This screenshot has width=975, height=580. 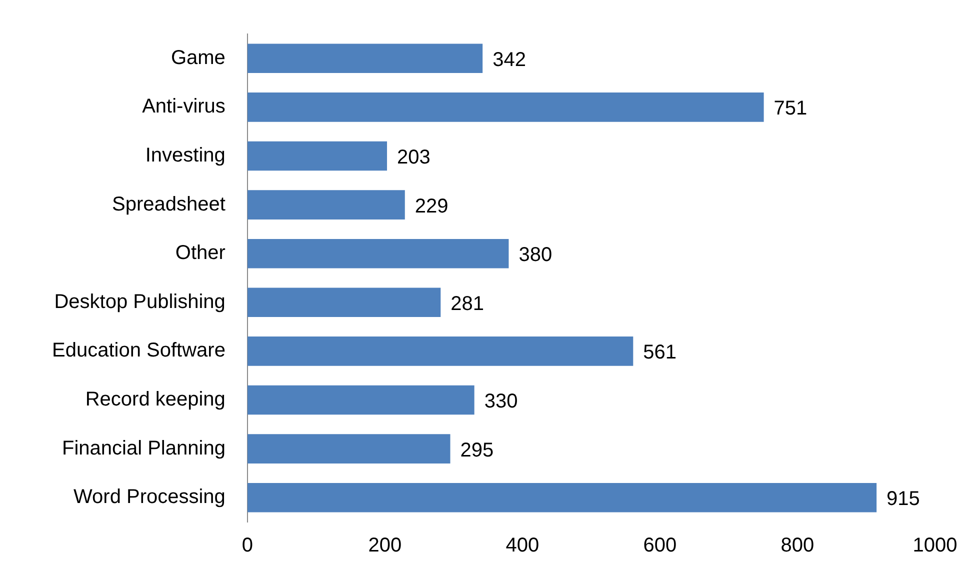 What do you see at coordinates (797, 545) in the screenshot?
I see `x-tick-label: 800` at bounding box center [797, 545].